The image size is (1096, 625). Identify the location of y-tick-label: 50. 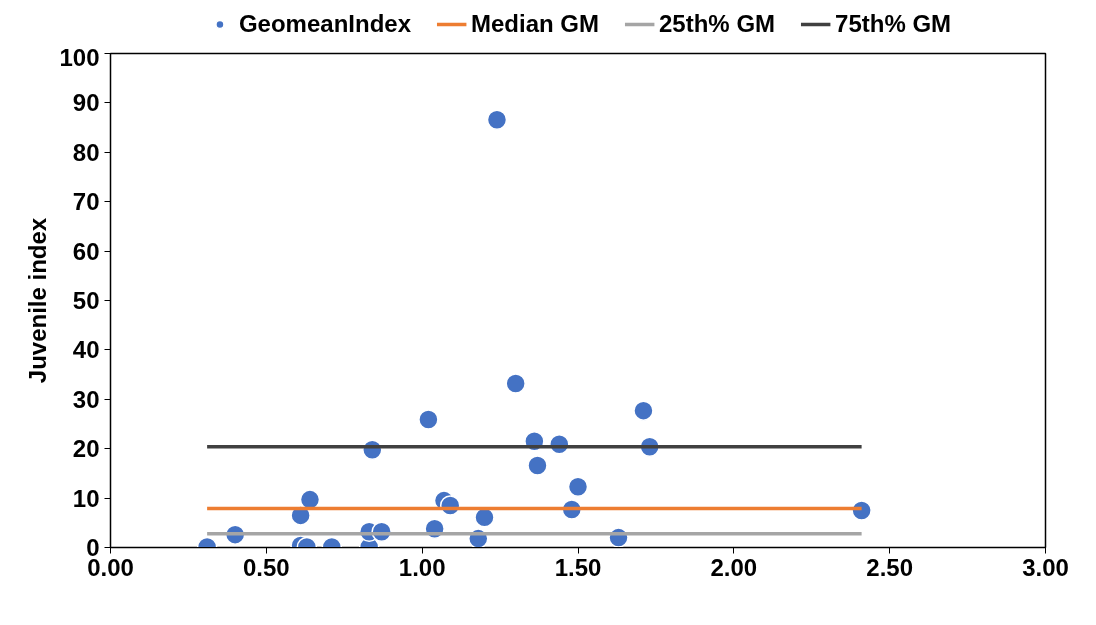
(86, 300).